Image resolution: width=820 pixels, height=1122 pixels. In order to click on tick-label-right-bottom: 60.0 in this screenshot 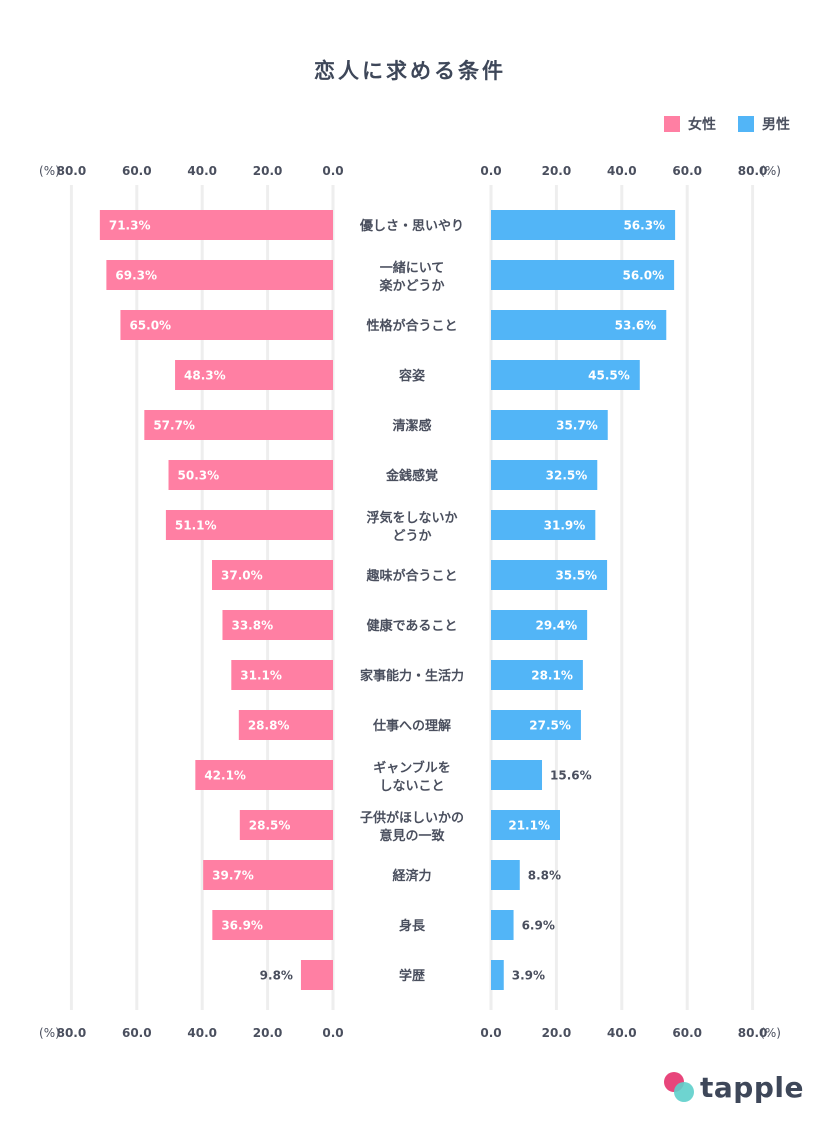, I will do `click(687, 1033)`.